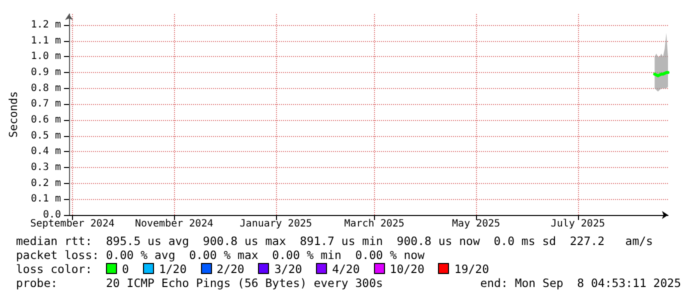 The width and height of the screenshot is (697, 297). Describe the element at coordinates (288, 269) in the screenshot. I see `text: 3/20` at that location.